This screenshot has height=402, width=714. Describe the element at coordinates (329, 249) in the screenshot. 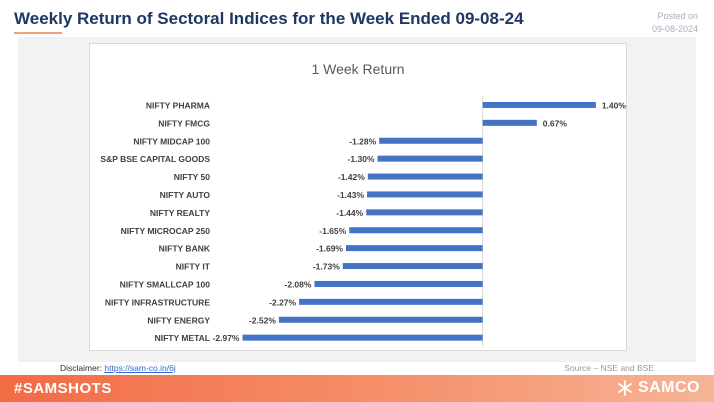

I see `value-label: -1.69%` at that location.